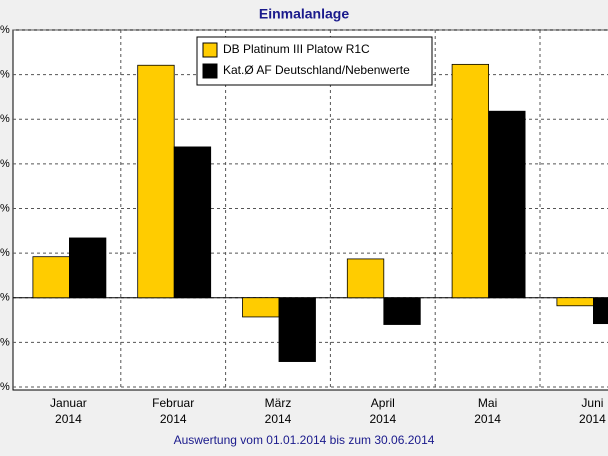 The width and height of the screenshot is (608, 456). Describe the element at coordinates (316, 70) in the screenshot. I see `legend-label: Kat.Ø AF Deutschland/Nebenwerte` at that location.